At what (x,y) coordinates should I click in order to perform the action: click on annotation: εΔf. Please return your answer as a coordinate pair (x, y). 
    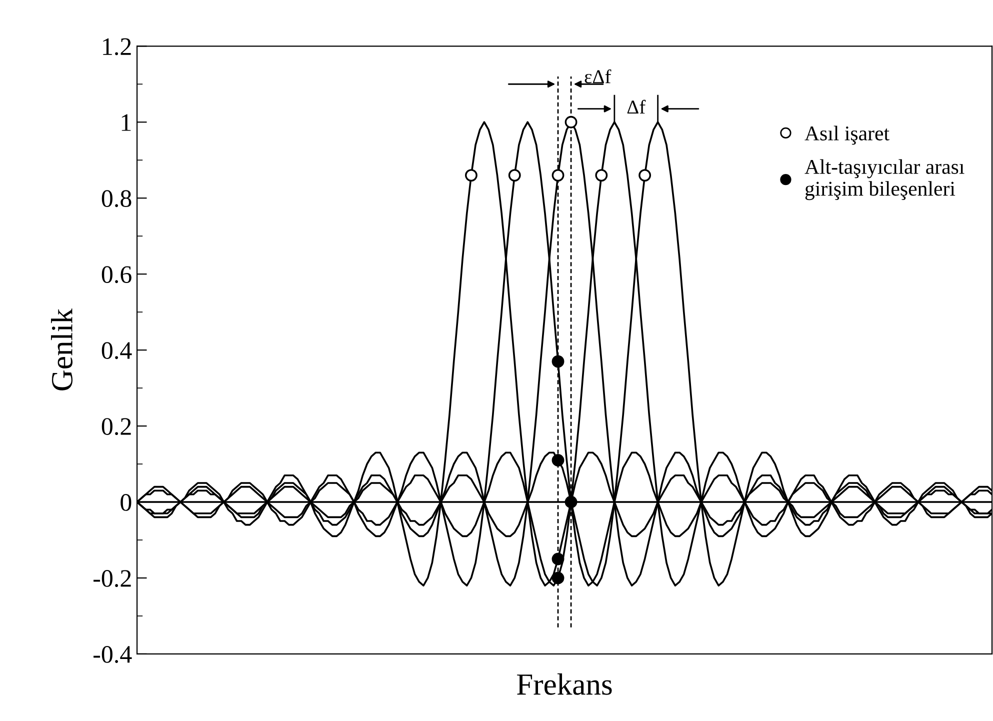
    Looking at the image, I should click on (598, 76).